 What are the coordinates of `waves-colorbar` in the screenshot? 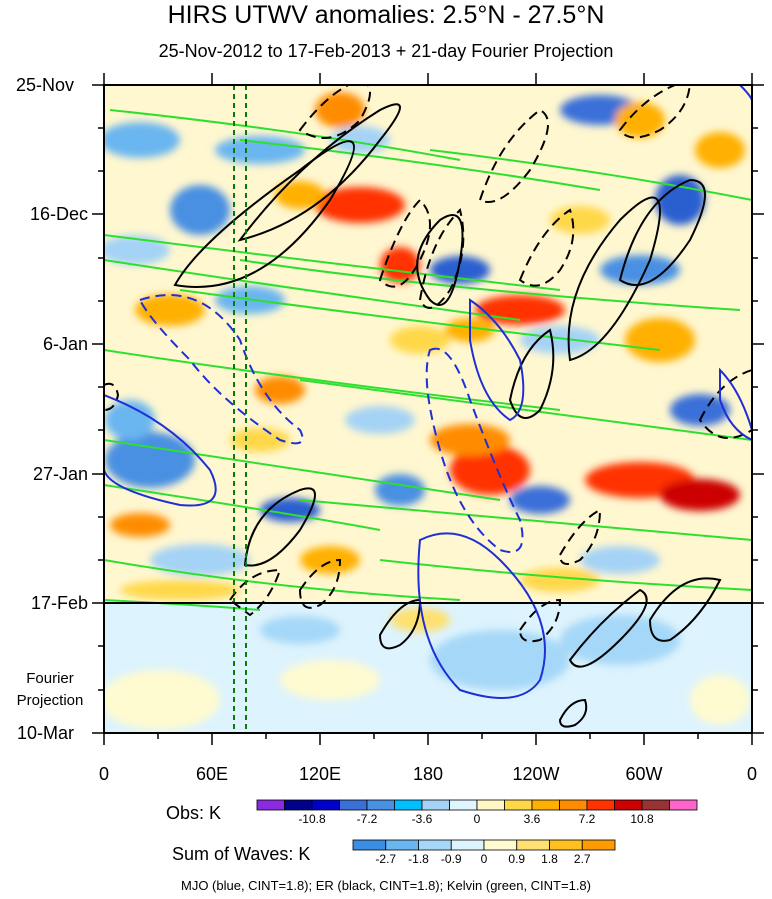 It's located at (484, 845).